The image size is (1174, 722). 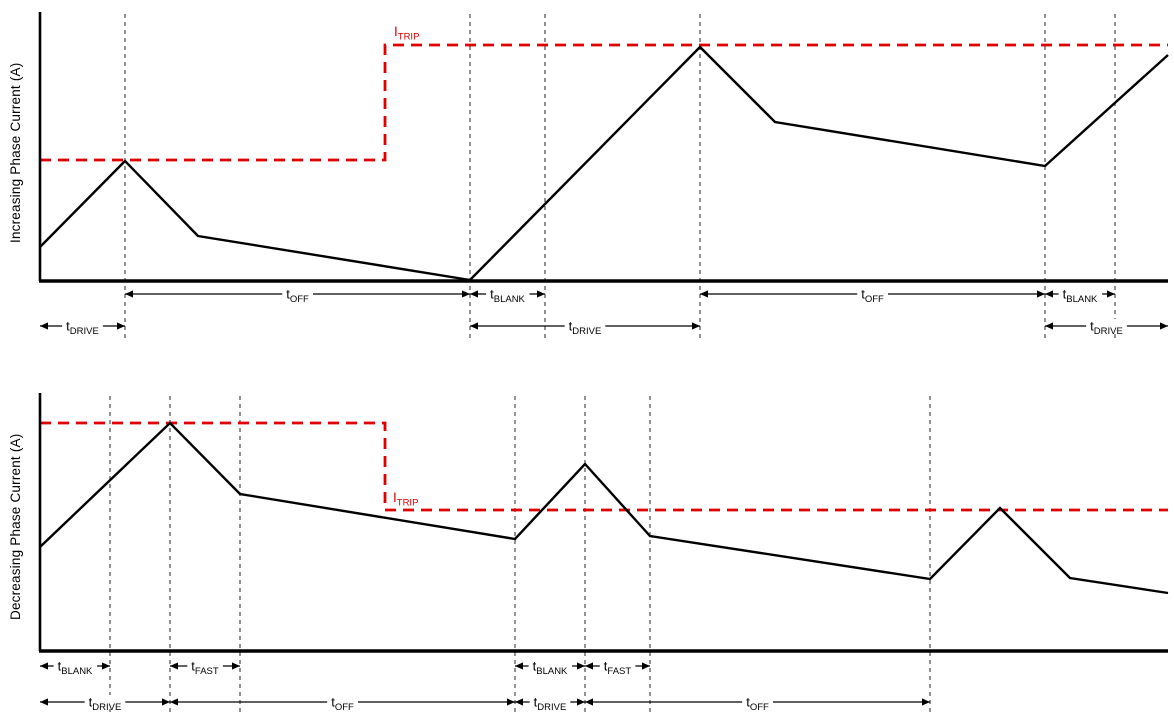 I want to click on itrip-threshold-line, so click(x=604, y=466).